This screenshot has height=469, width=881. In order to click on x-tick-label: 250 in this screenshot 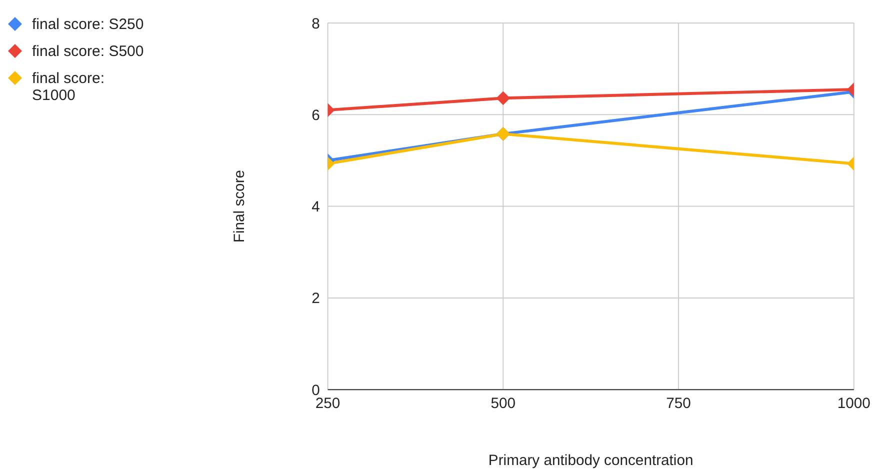, I will do `click(328, 404)`.